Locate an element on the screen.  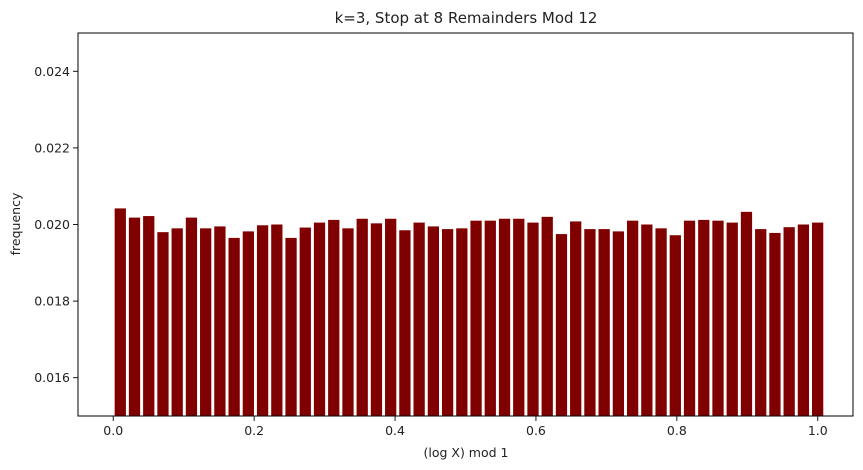
x-tick-label: 0.8 is located at coordinates (677, 430).